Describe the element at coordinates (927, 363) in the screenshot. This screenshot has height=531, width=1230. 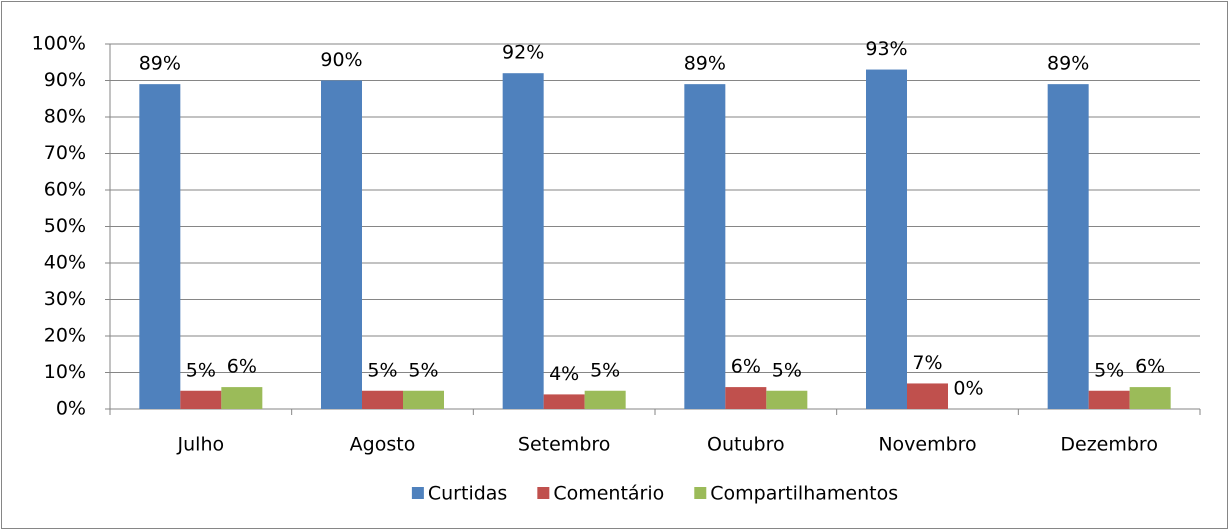
I see `data-label: 7%` at that location.